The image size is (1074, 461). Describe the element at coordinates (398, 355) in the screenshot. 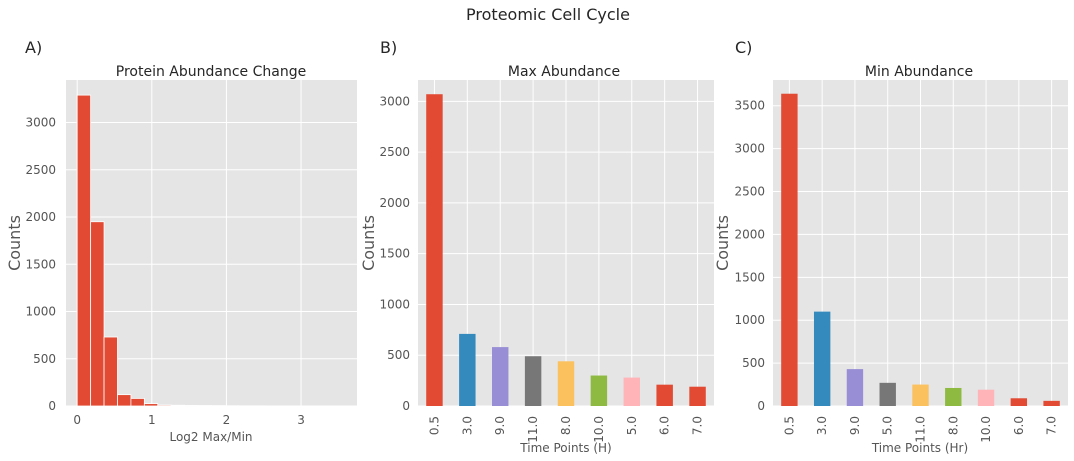

I see `panel-b-ytick-label: 500` at that location.